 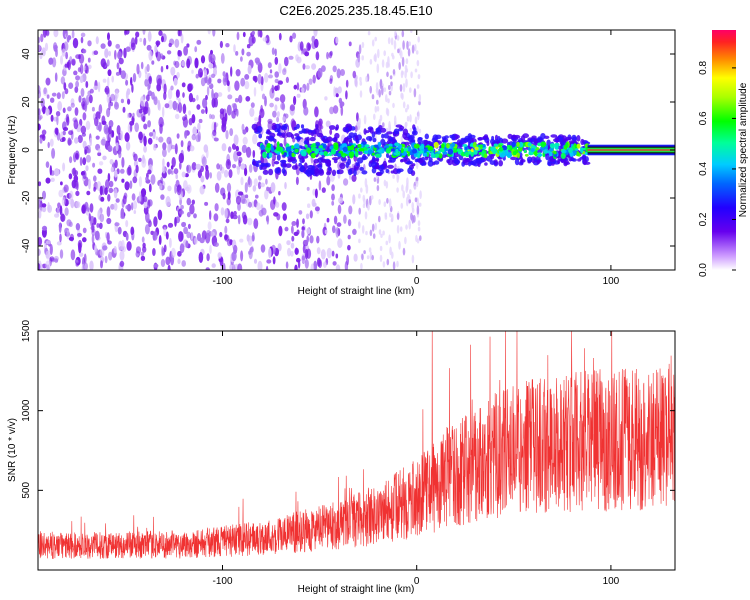 I want to click on snr-y-tick-label: 1000, so click(x=26, y=410).